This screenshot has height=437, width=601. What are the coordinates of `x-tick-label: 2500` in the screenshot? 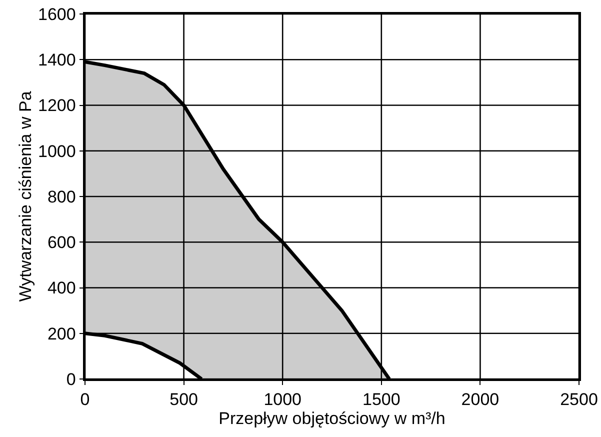 It's located at (579, 400).